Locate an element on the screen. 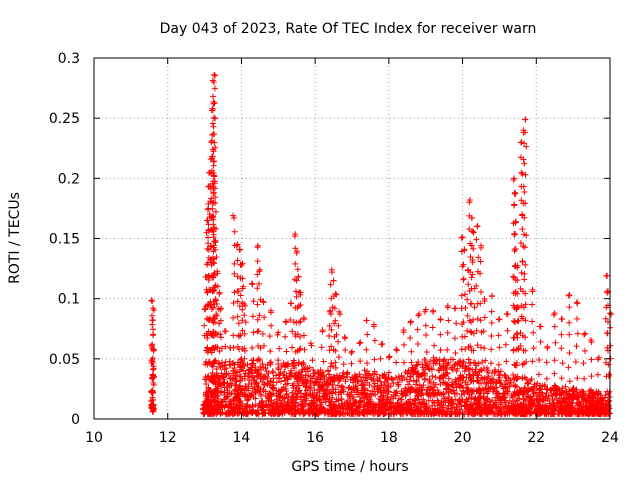 Image resolution: width=640 pixels, height=480 pixels. x-tick-label: 10 is located at coordinates (94, 438).